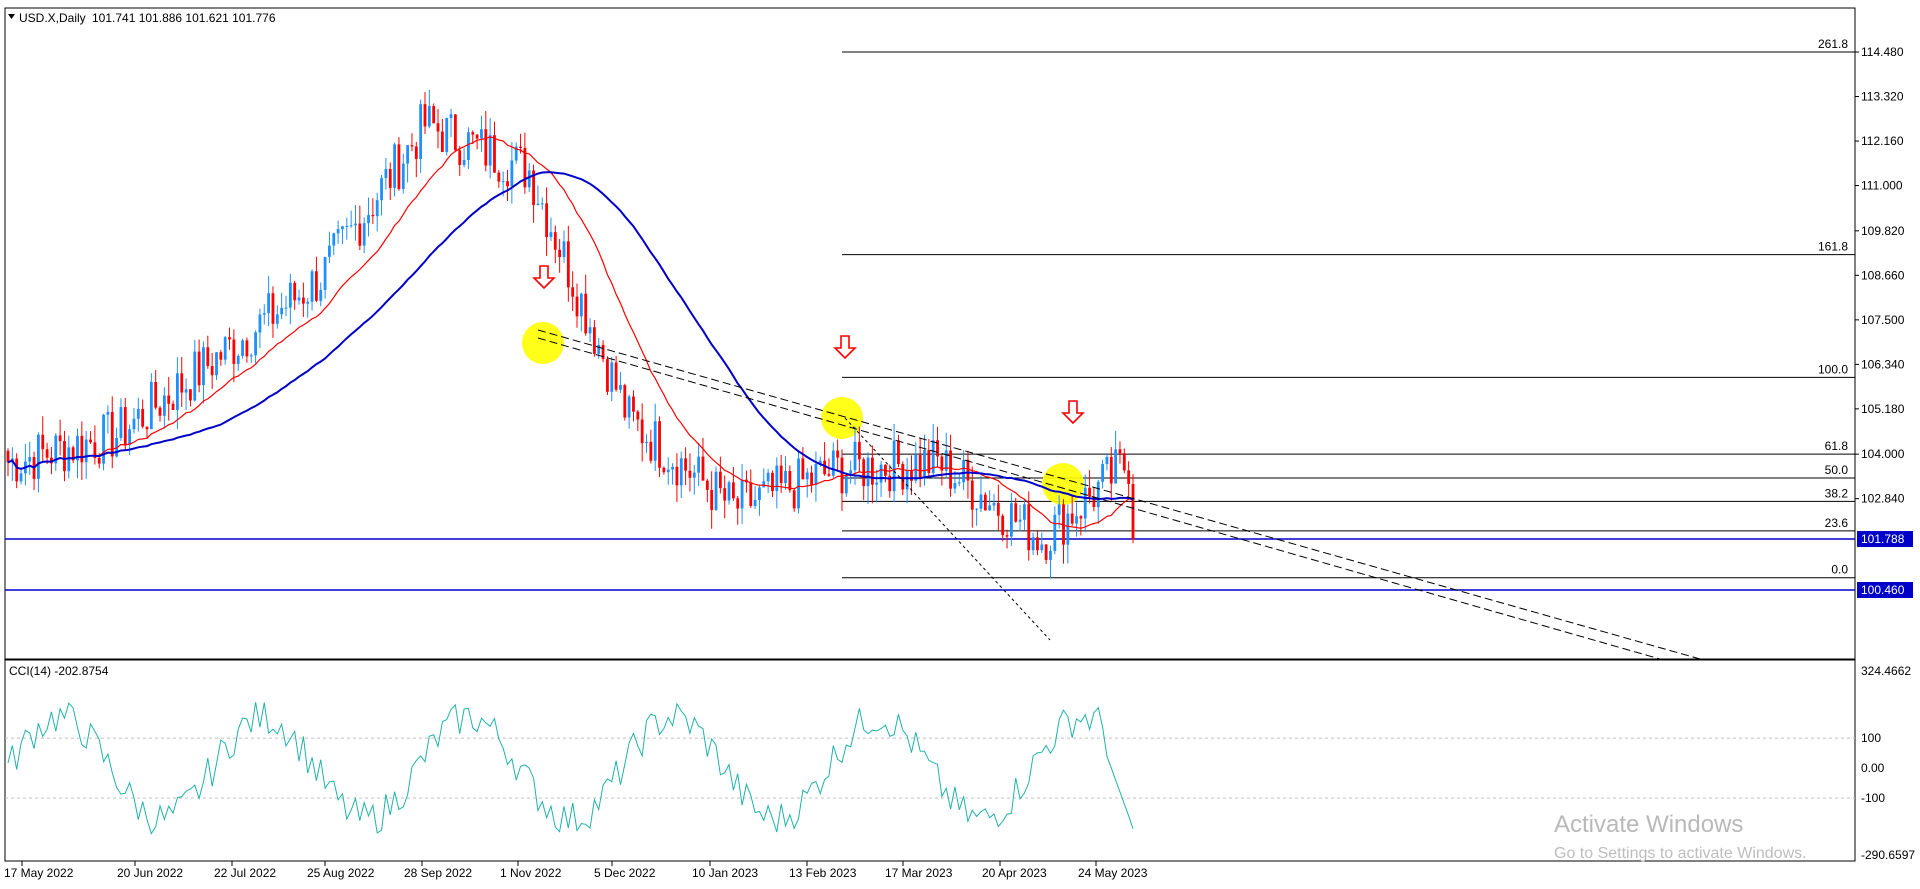 This screenshot has width=1920, height=889. I want to click on time-tick-label: 20 Apr 2023, so click(1014, 873).